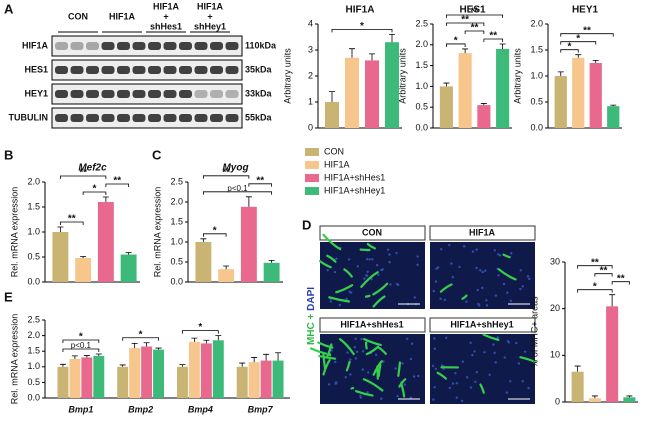 This screenshot has height=426, width=650. What do you see at coordinates (312, 165) in the screenshot?
I see `legend-swatch` at bounding box center [312, 165].